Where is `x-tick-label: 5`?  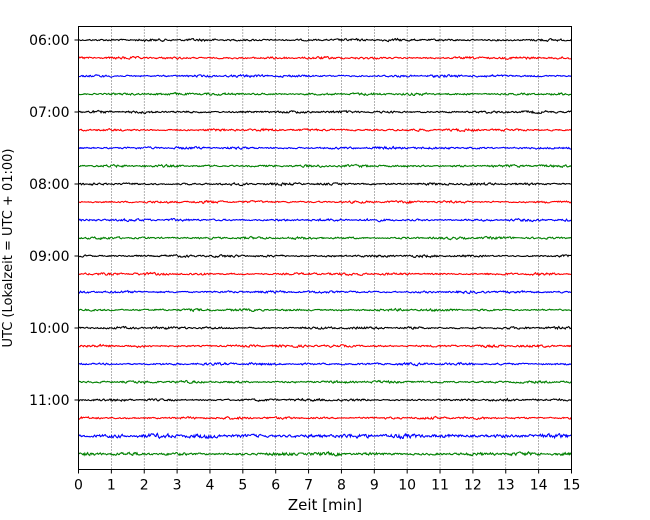 x-tick-label: 5 is located at coordinates (242, 486).